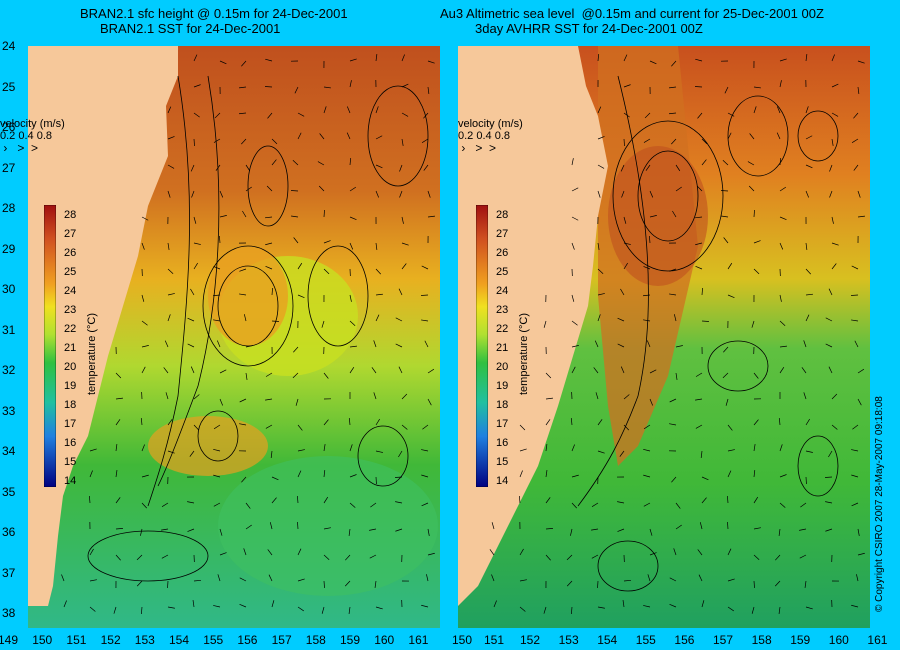 This screenshot has height=650, width=900. I want to click on latitude-label: 30, so click(9, 289).